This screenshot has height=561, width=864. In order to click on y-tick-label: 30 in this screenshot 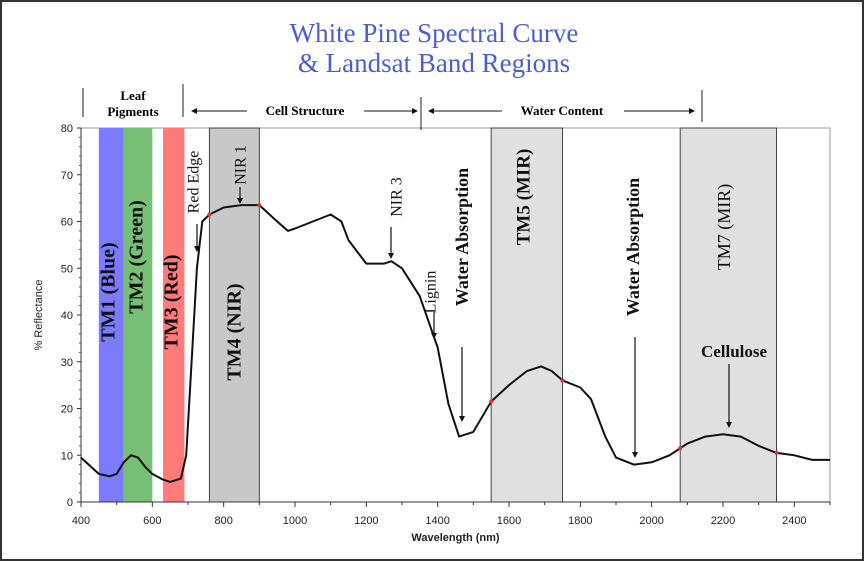, I will do `click(67, 363)`.